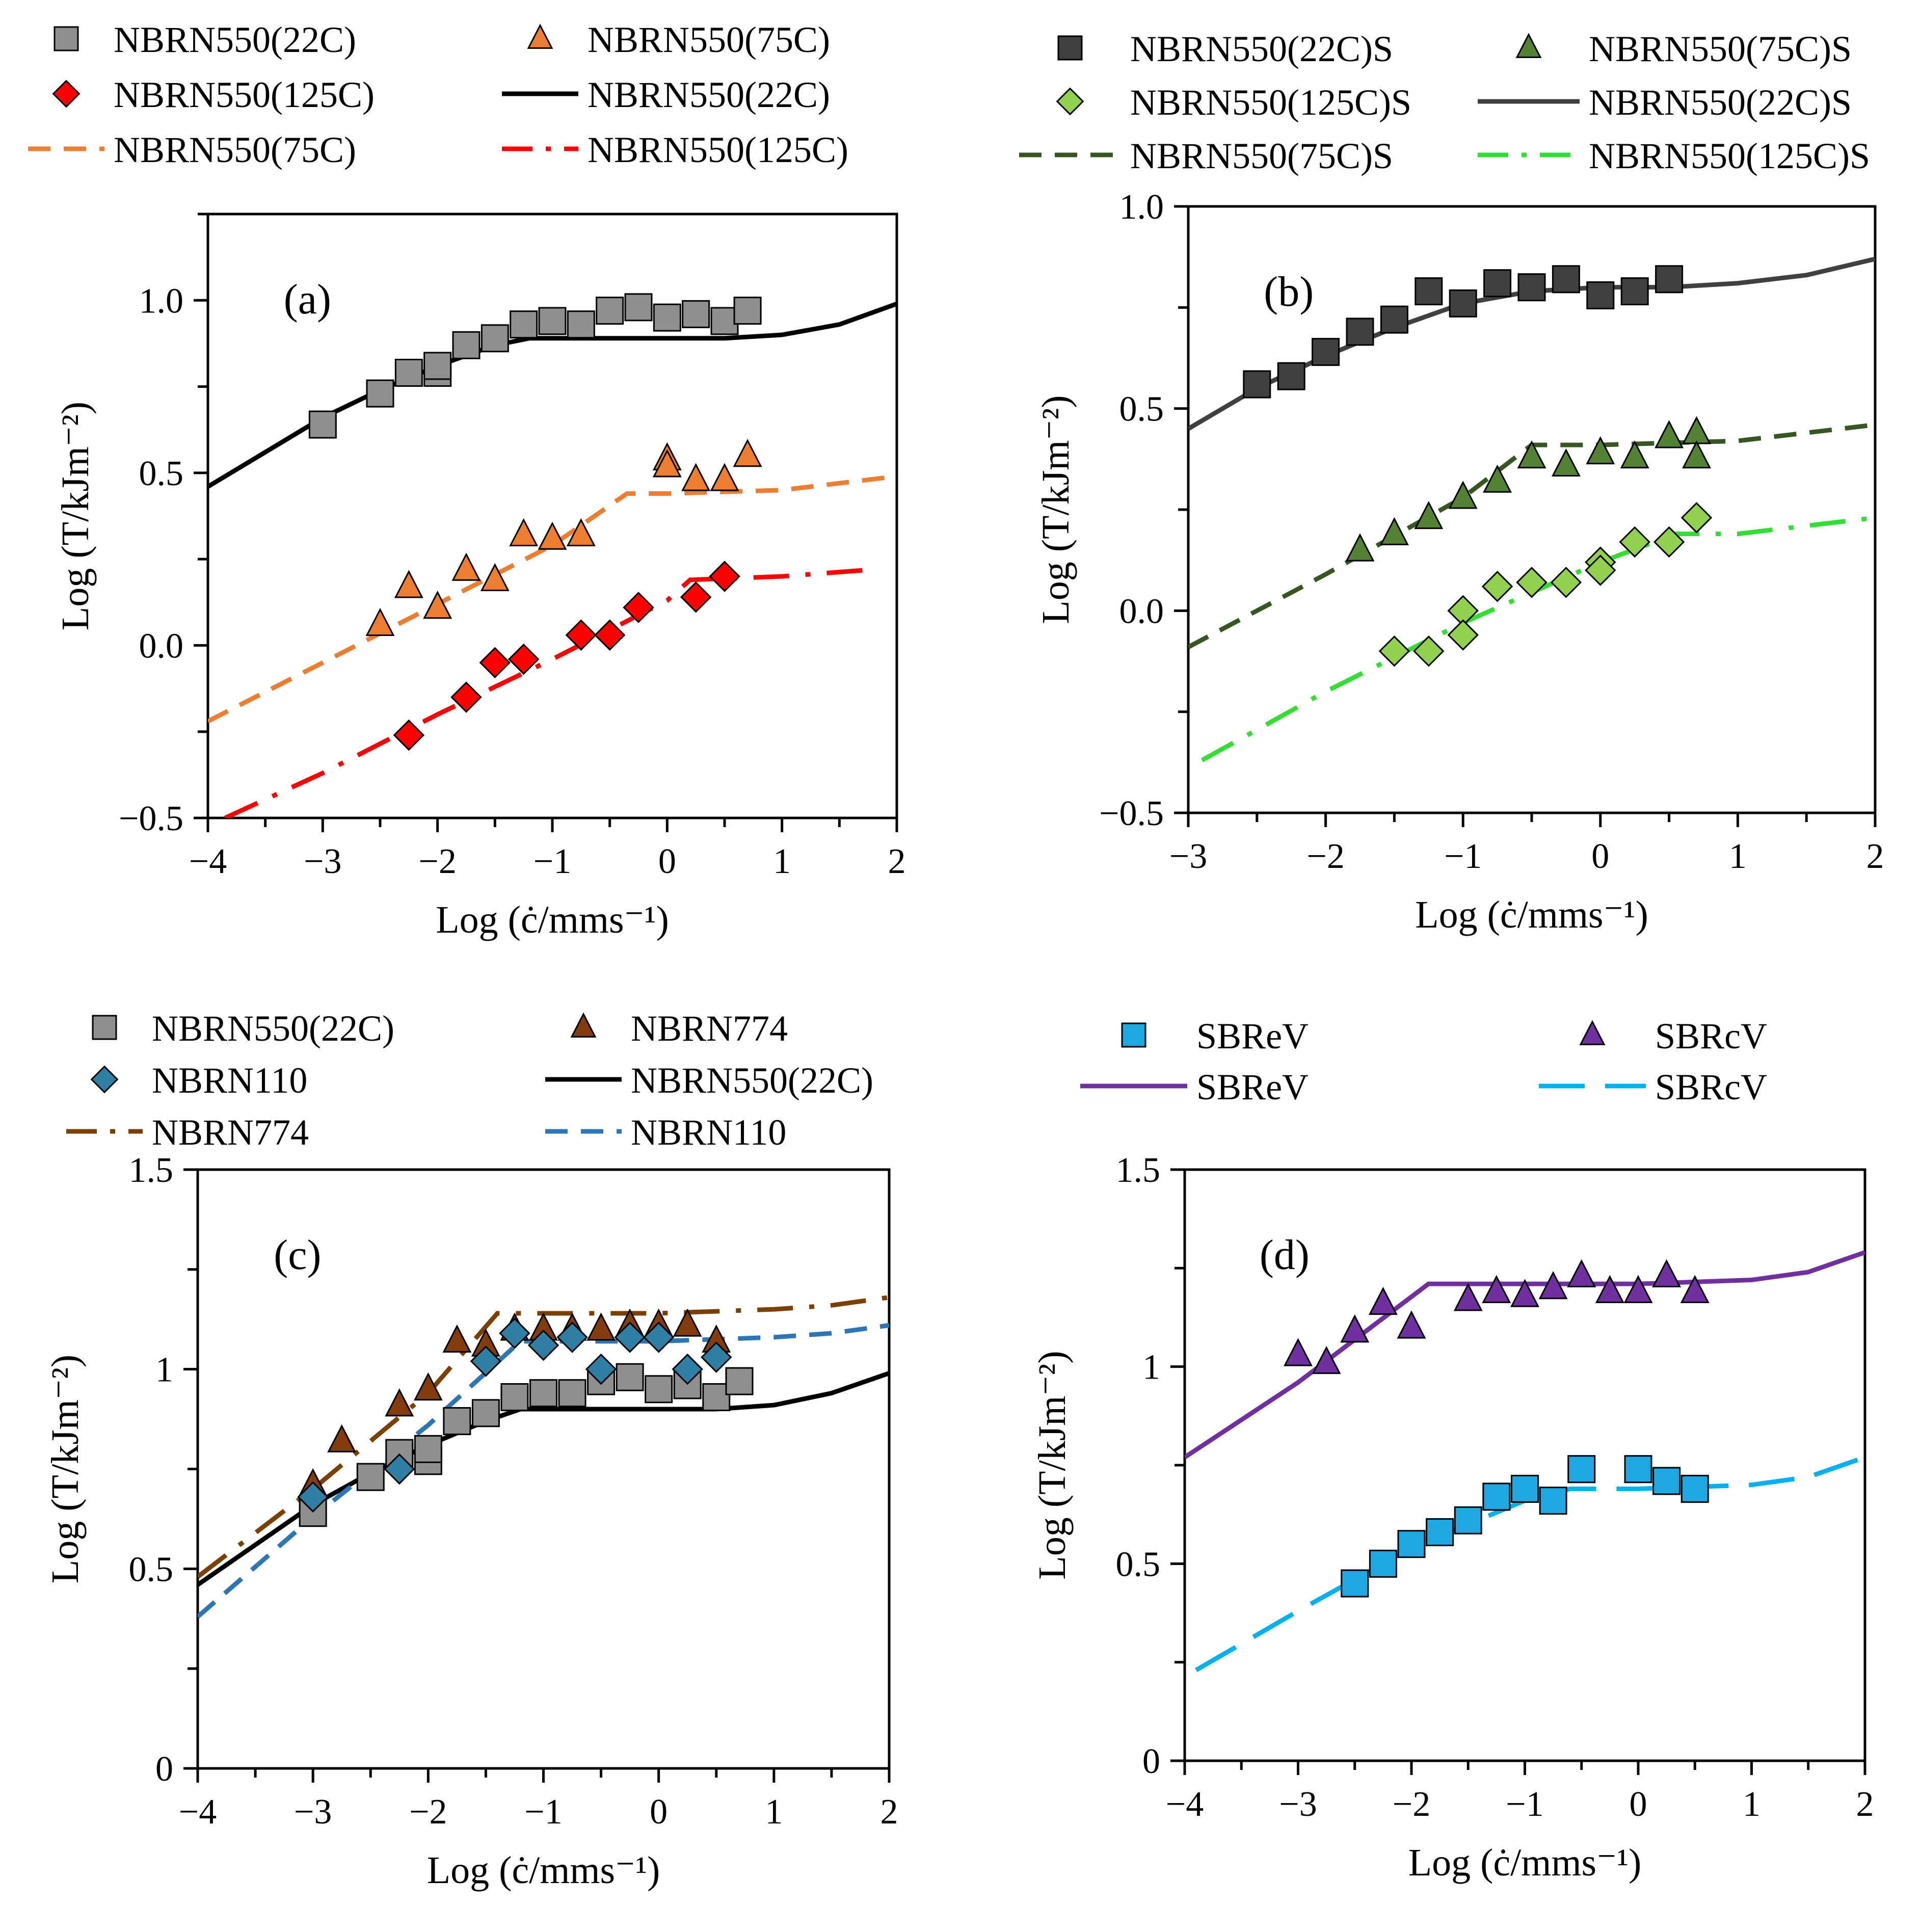 The width and height of the screenshot is (1921, 1932). Describe the element at coordinates (198, 1812) in the screenshot. I see `x-tick-label: −4` at that location.